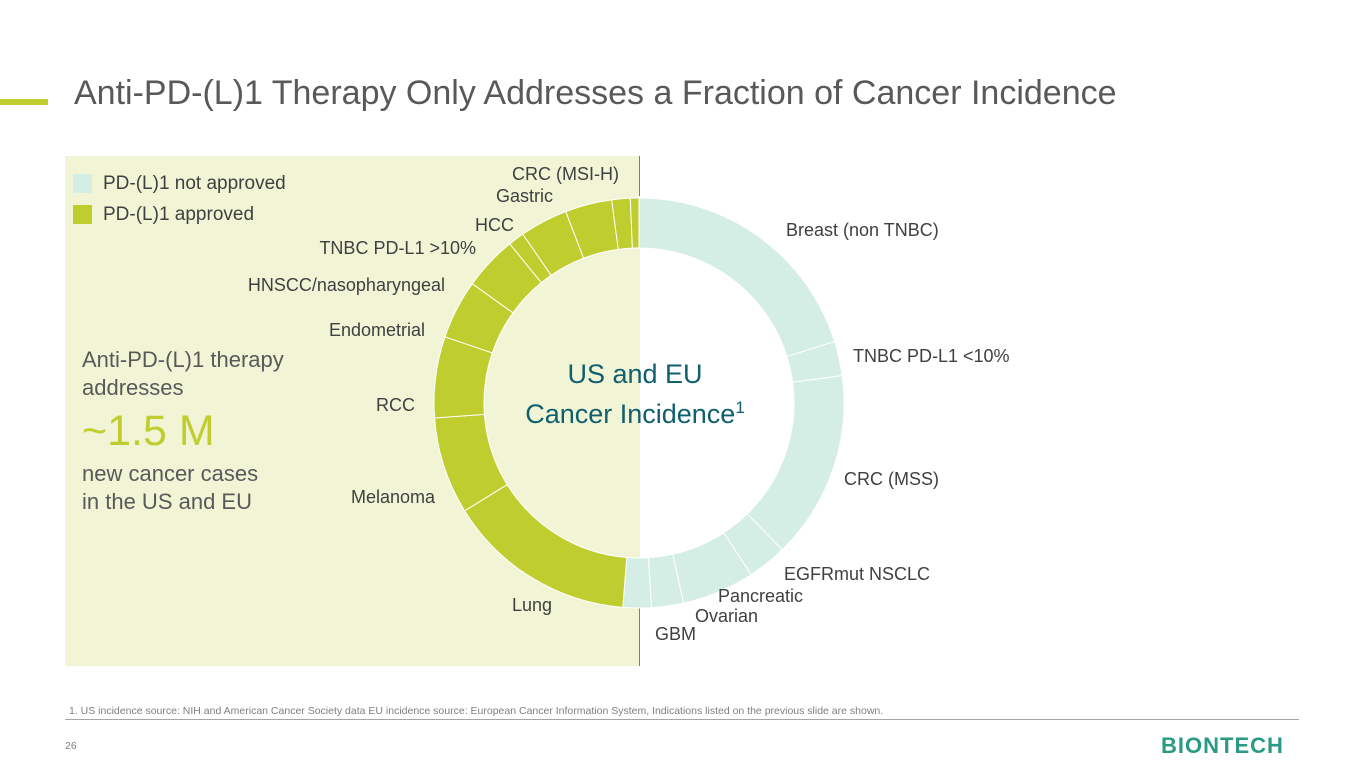 Image resolution: width=1365 pixels, height=768 pixels. I want to click on callout-line-2: addresses, so click(133, 387).